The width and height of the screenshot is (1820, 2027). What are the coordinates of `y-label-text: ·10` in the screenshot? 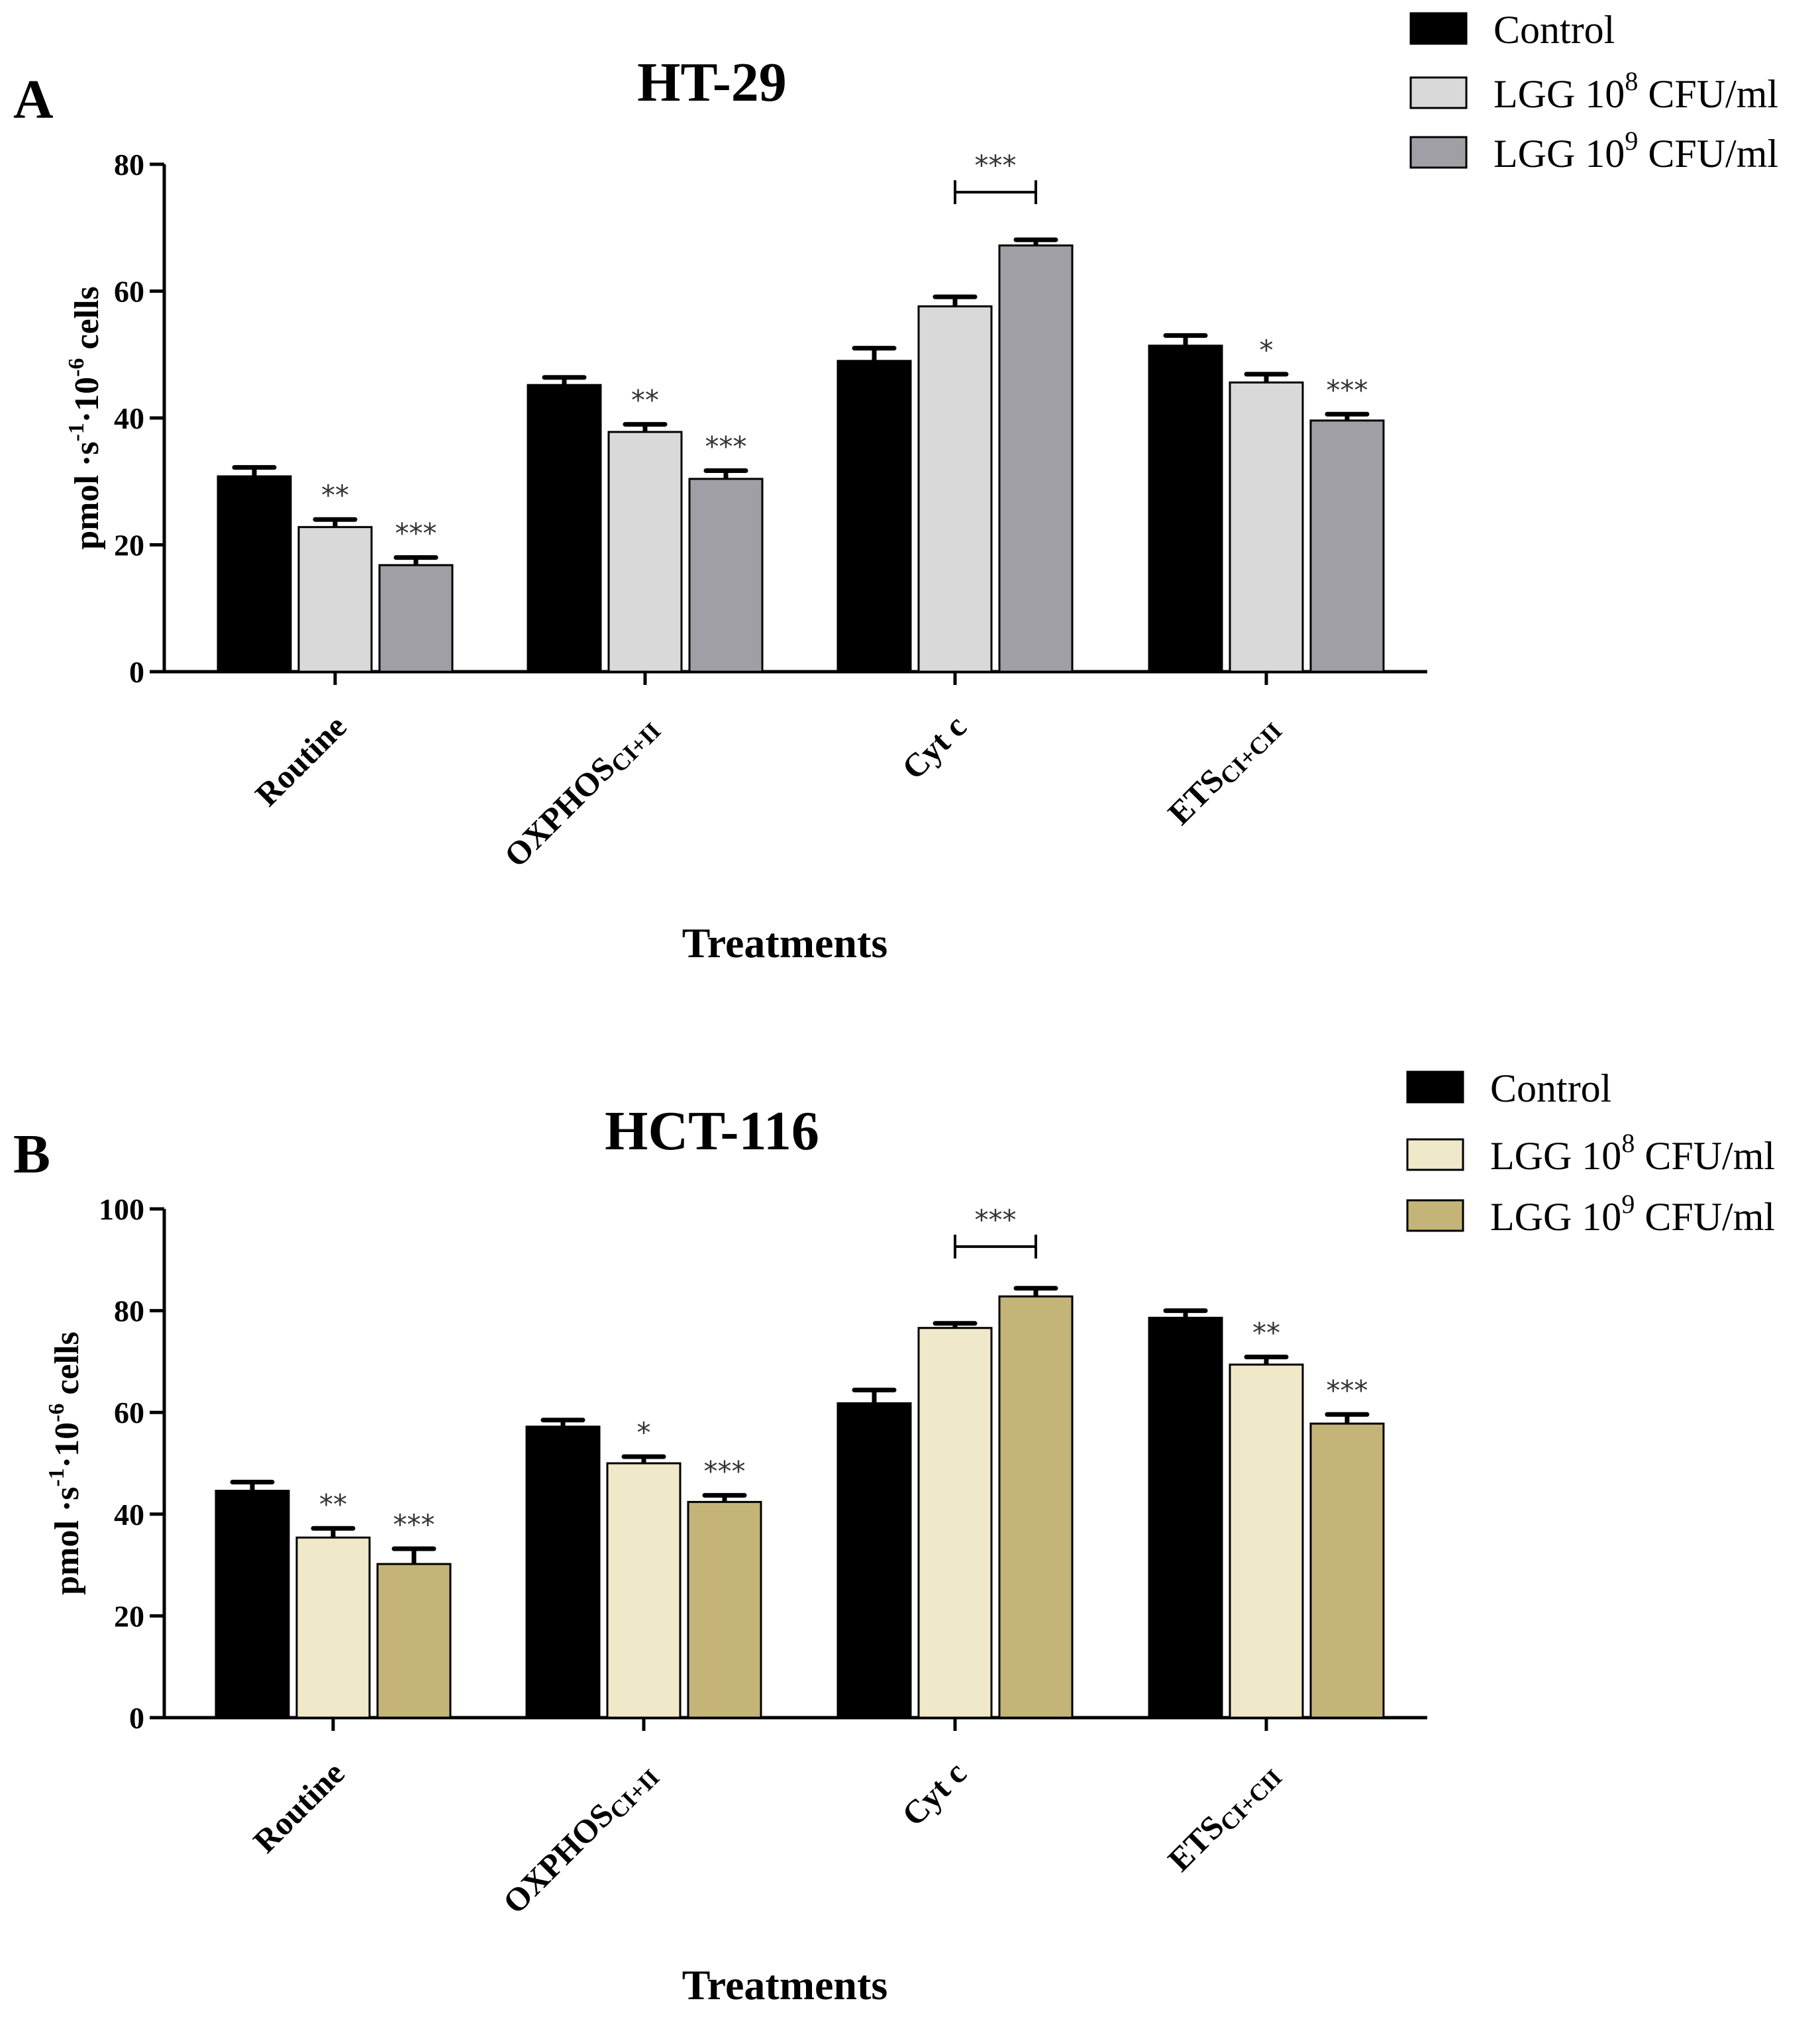 It's located at (87, 400).